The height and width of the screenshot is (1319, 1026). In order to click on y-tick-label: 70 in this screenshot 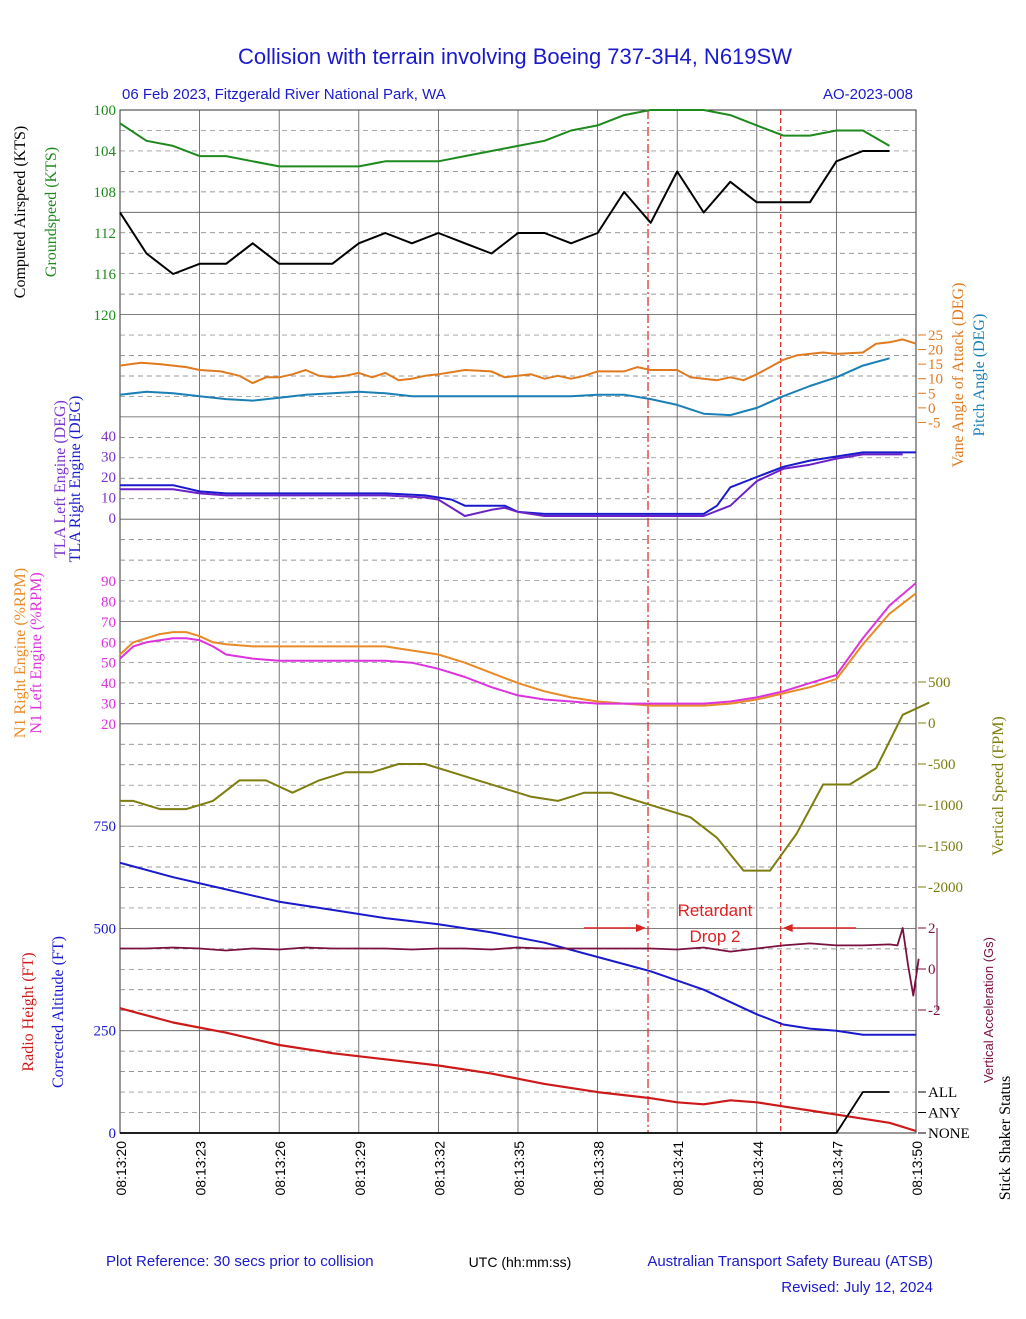, I will do `click(108, 623)`.